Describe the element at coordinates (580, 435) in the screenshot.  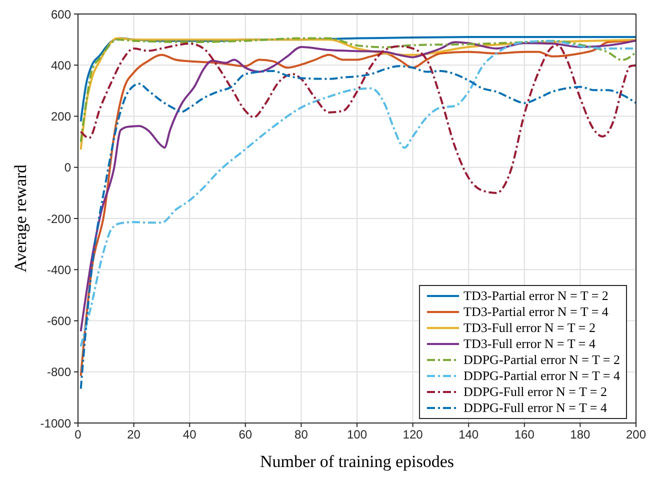
I see `x-tick-label: 180` at that location.